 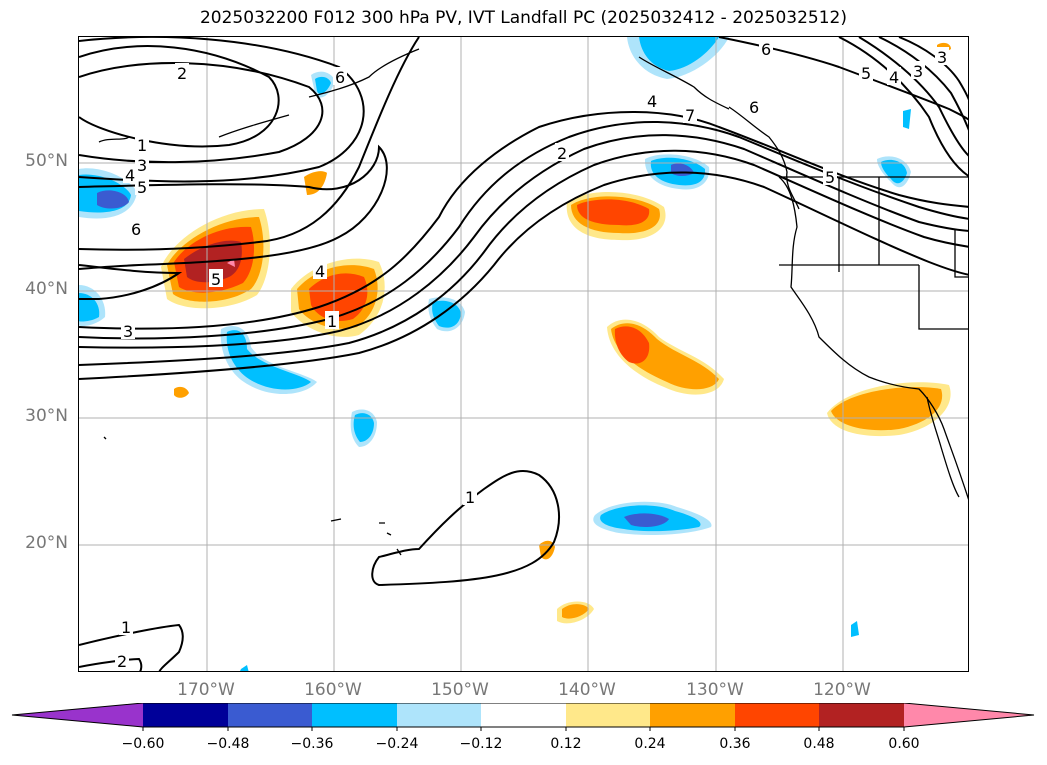 I want to click on lon-label: 130°W, so click(x=715, y=690).